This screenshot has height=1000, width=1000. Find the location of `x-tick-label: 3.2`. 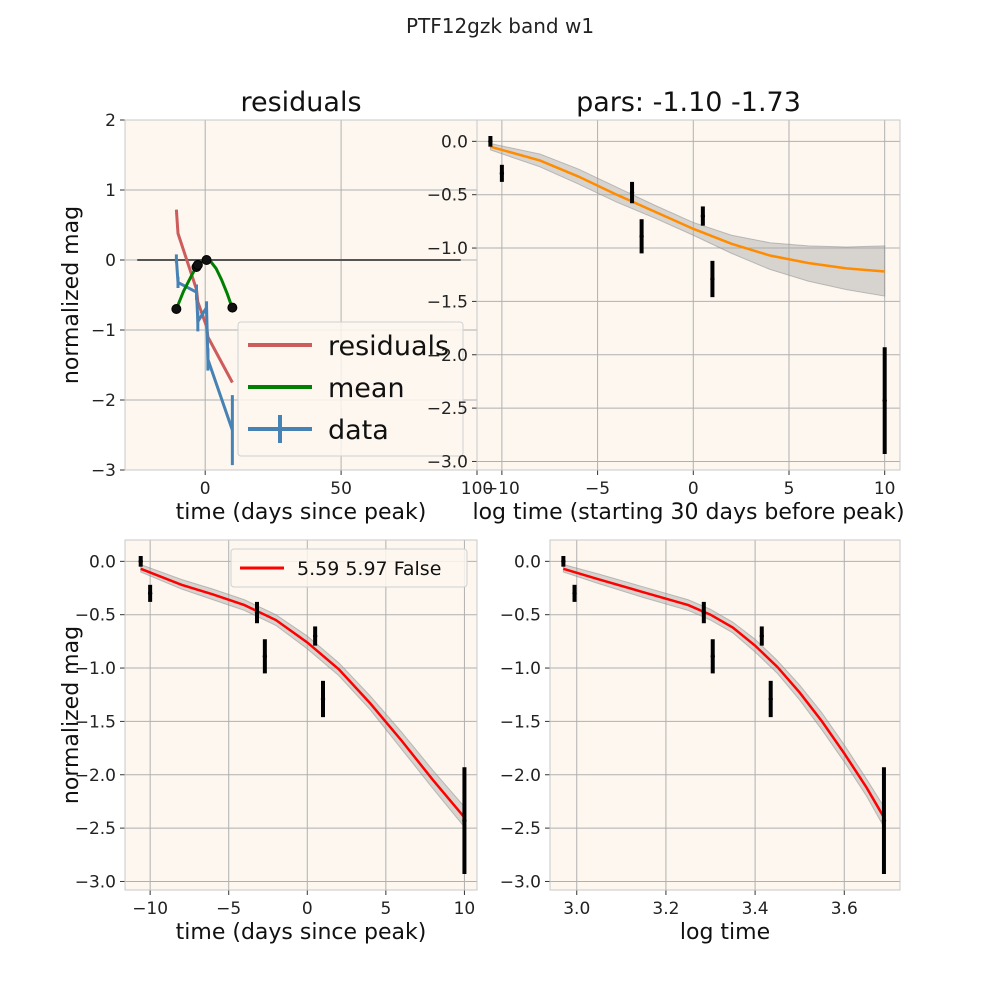

x-tick-label: 3.2 is located at coordinates (665, 909).